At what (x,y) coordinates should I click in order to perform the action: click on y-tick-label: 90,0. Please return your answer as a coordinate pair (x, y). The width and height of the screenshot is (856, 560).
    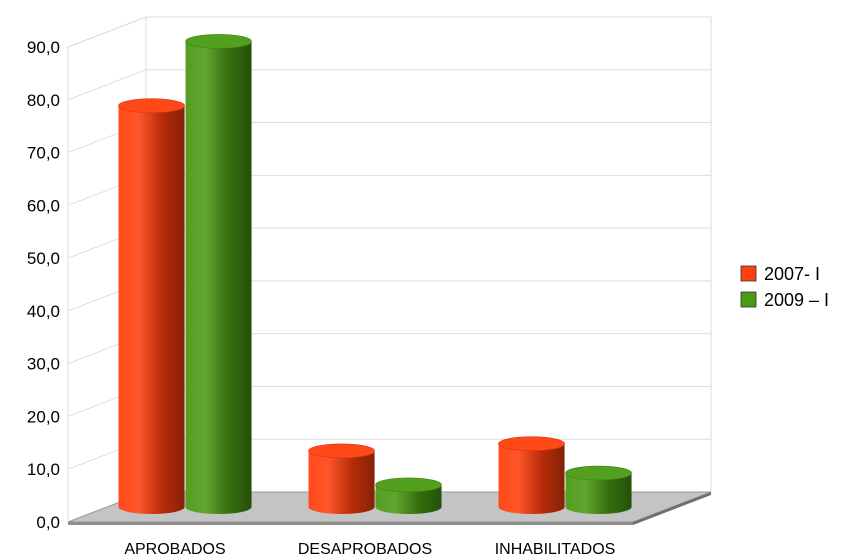
    Looking at the image, I should click on (43, 47).